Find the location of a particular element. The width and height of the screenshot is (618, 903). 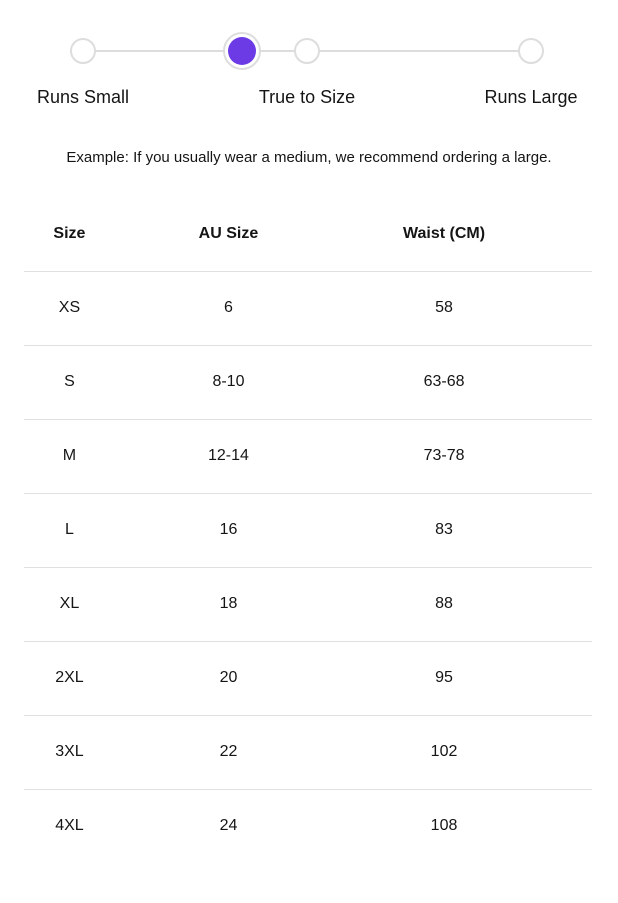

table-cell: 108 is located at coordinates (444, 826).